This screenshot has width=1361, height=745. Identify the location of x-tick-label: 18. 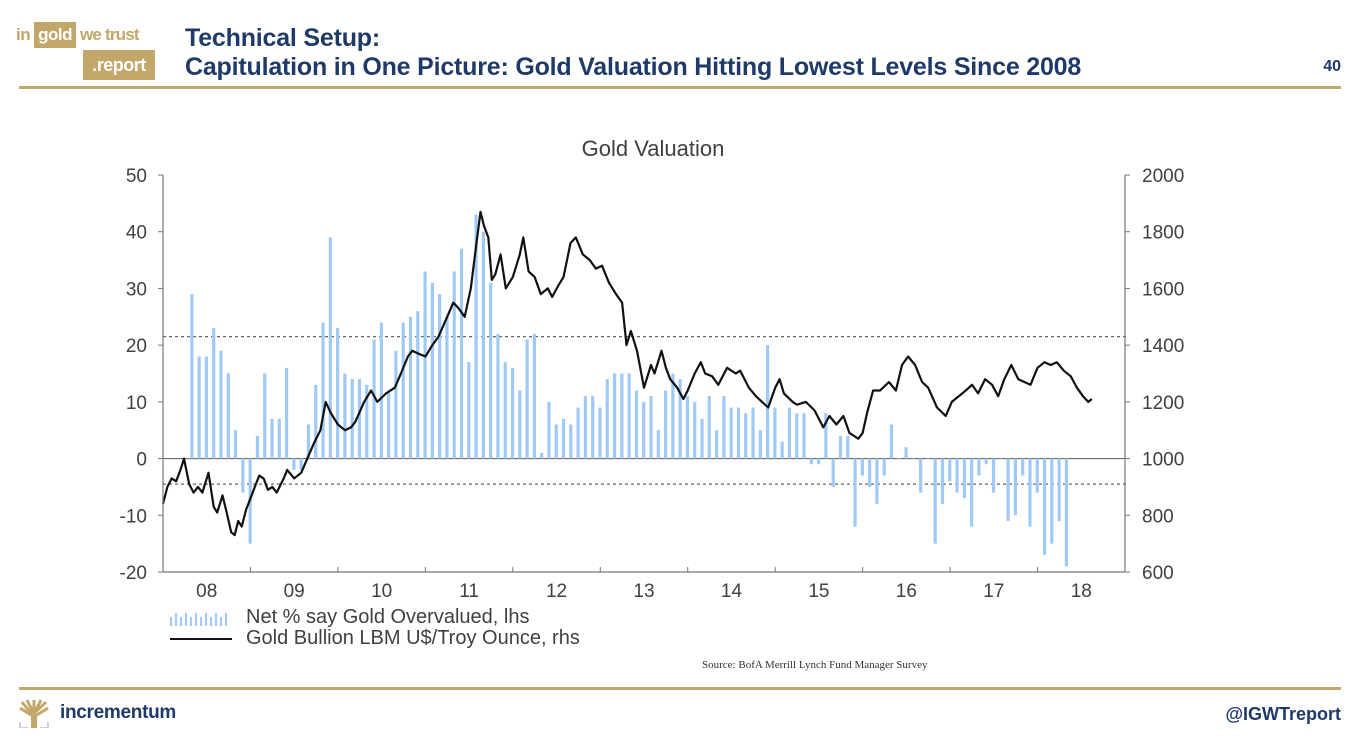
(1081, 591).